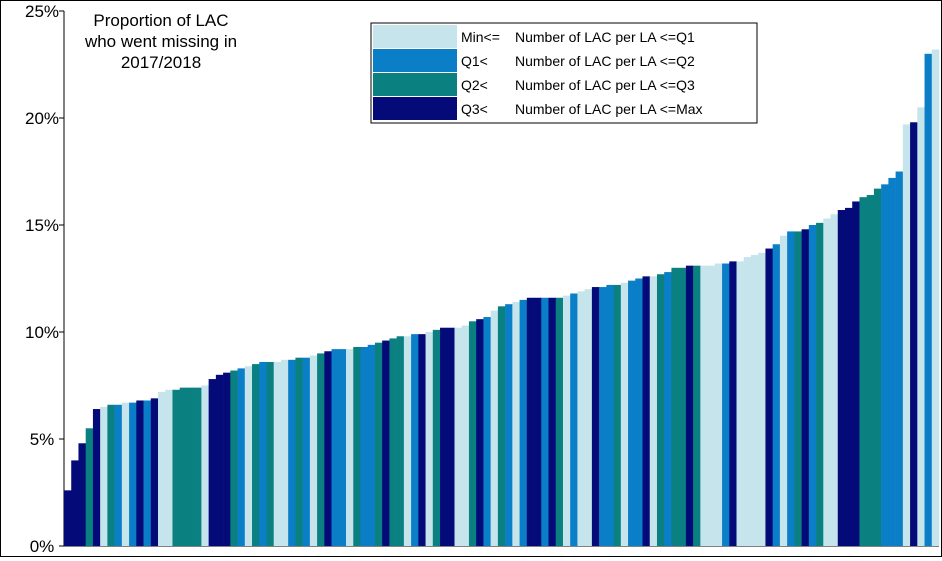  Describe the element at coordinates (42, 11) in the screenshot. I see `y-tick-label: 25%` at that location.